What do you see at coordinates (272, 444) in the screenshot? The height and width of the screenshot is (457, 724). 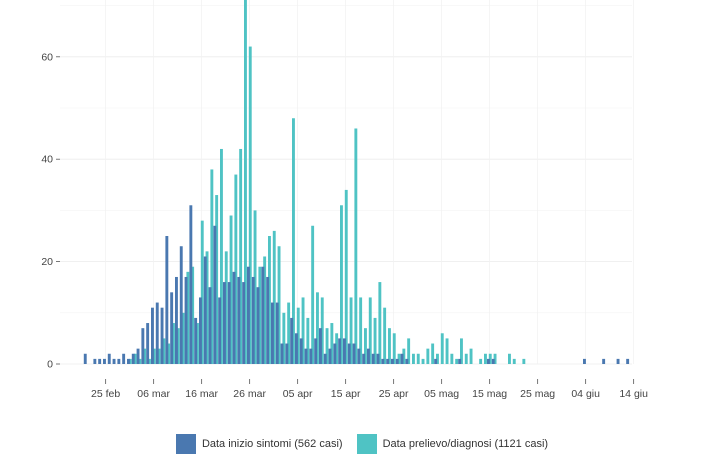 I see `legend-label-symptoms: Data inizio sintomi (562 casi)` at bounding box center [272, 444].